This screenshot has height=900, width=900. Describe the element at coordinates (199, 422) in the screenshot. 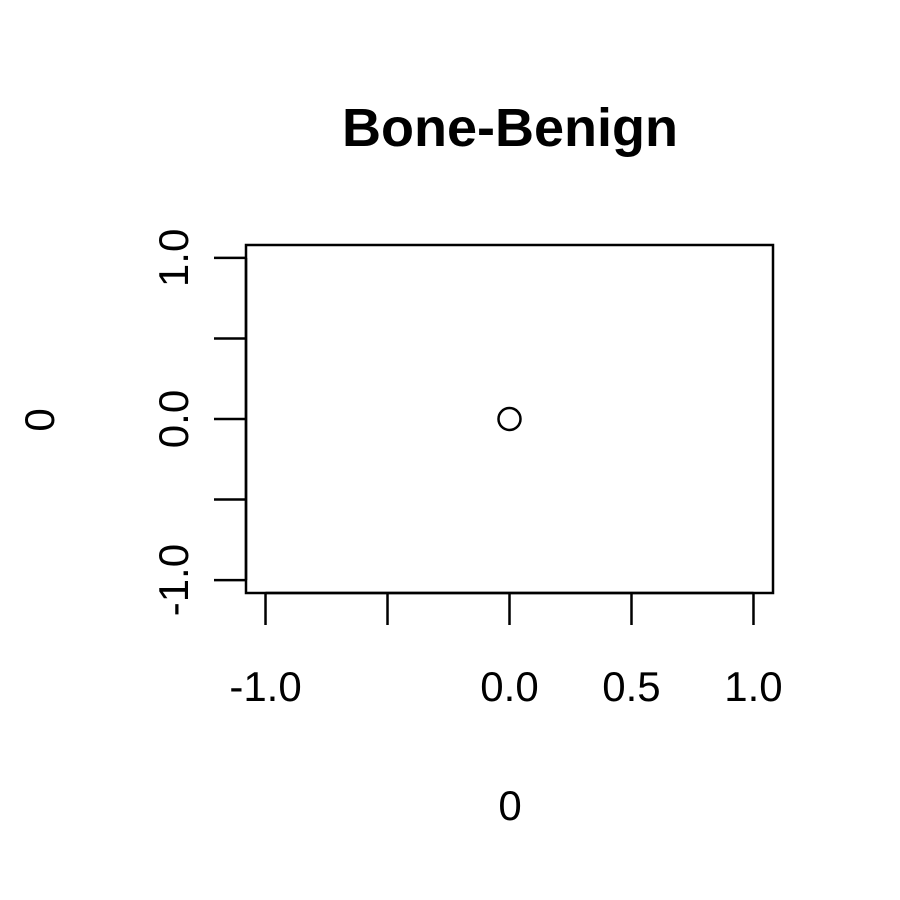

I see `y-axis: -1.0 0.0 1.0` at that location.